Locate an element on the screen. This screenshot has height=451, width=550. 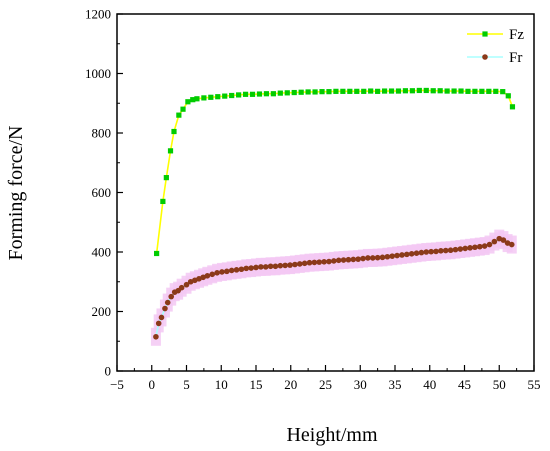
y-tick-label: 400 is located at coordinates (102, 252).